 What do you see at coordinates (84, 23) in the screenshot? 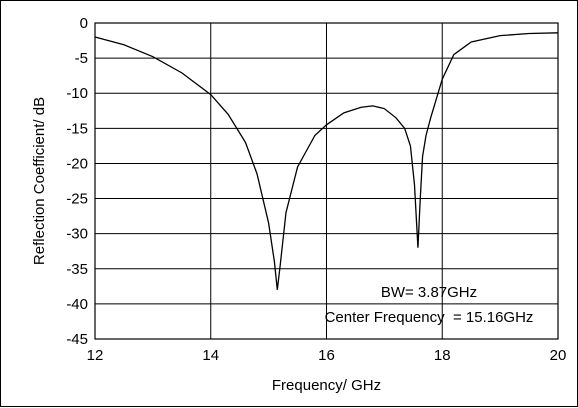
I see `y-tick-label: 0` at bounding box center [84, 23].